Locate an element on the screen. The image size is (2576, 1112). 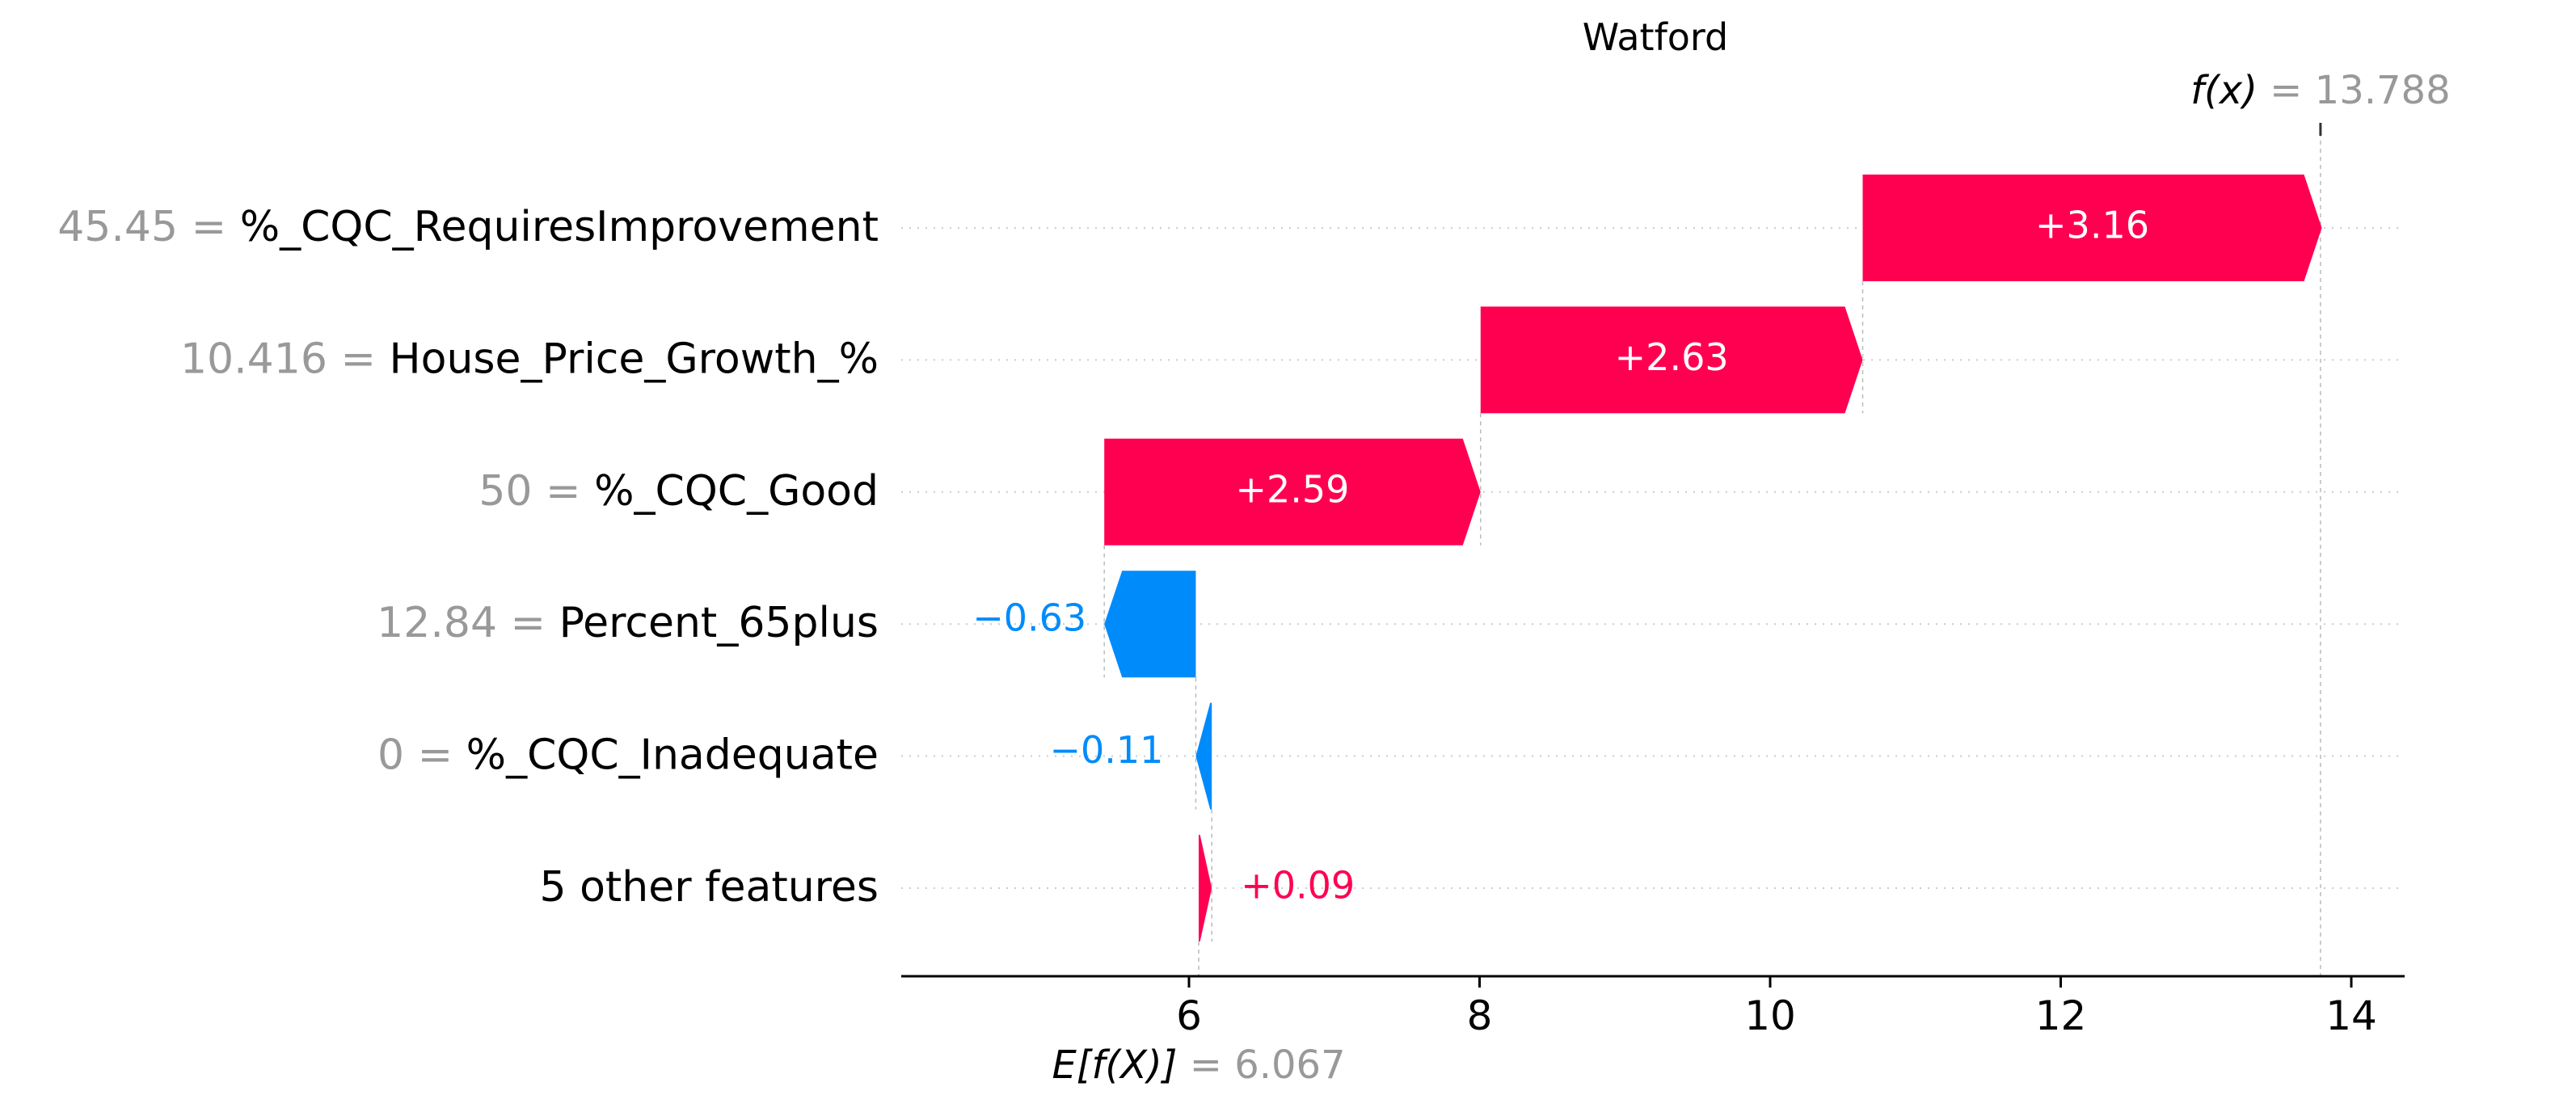
output-value-label: f(x) = 13.788 is located at coordinates (2320, 90).